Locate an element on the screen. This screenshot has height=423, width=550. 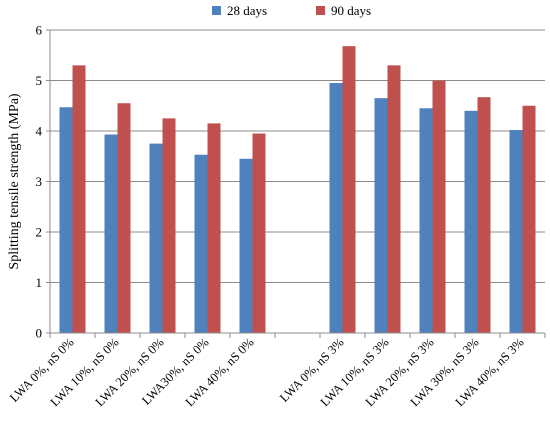
legend-label: 28 days is located at coordinates (247, 10).